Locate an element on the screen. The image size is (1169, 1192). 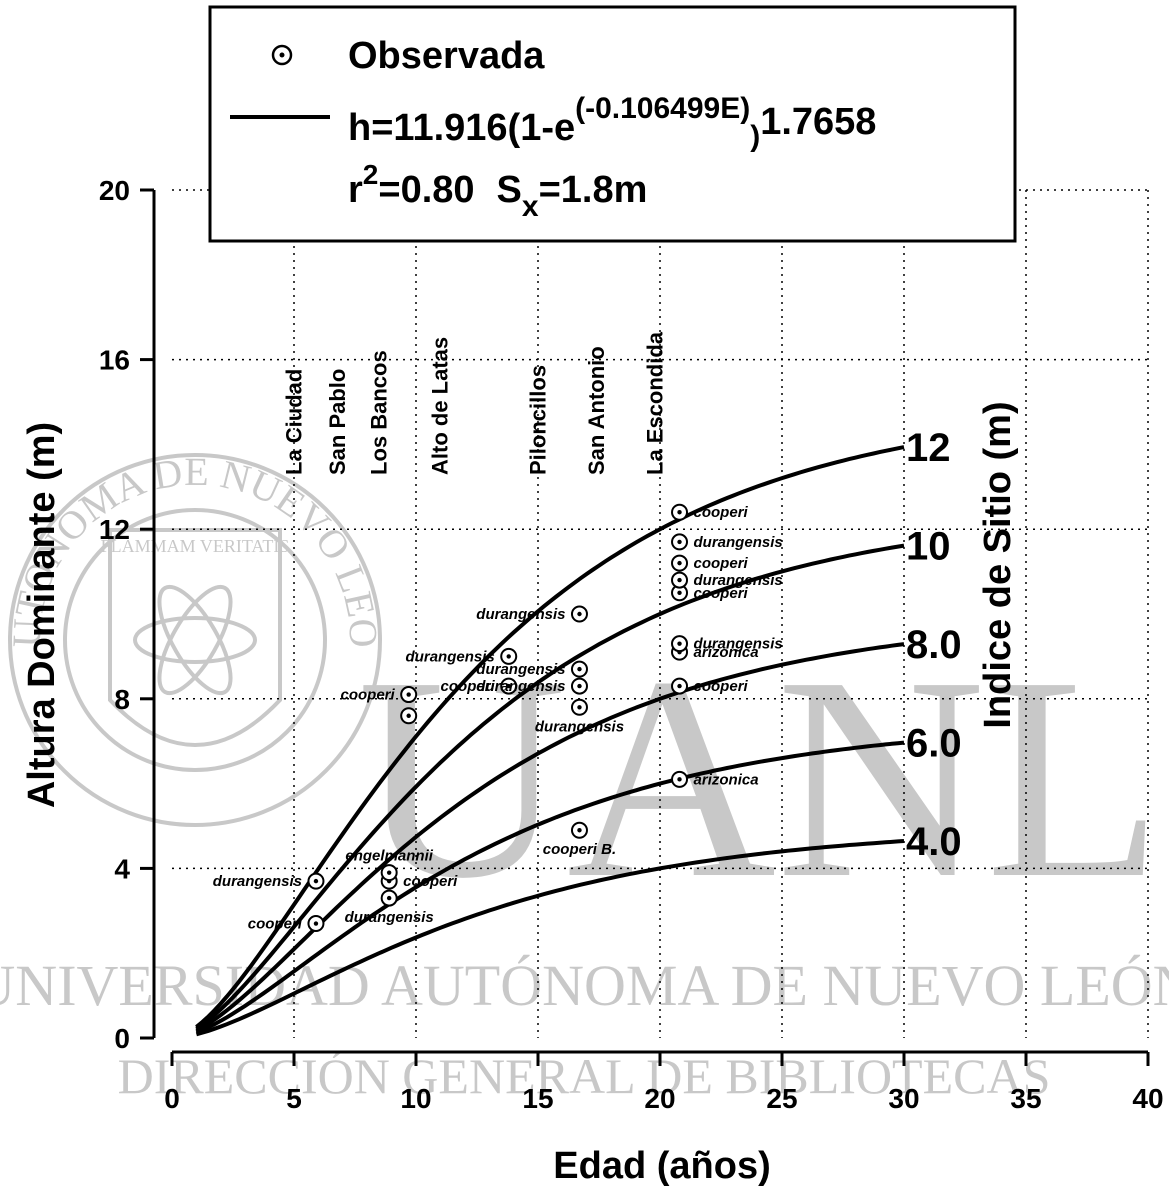
equation-power: 1.7658 is located at coordinates (818, 122).